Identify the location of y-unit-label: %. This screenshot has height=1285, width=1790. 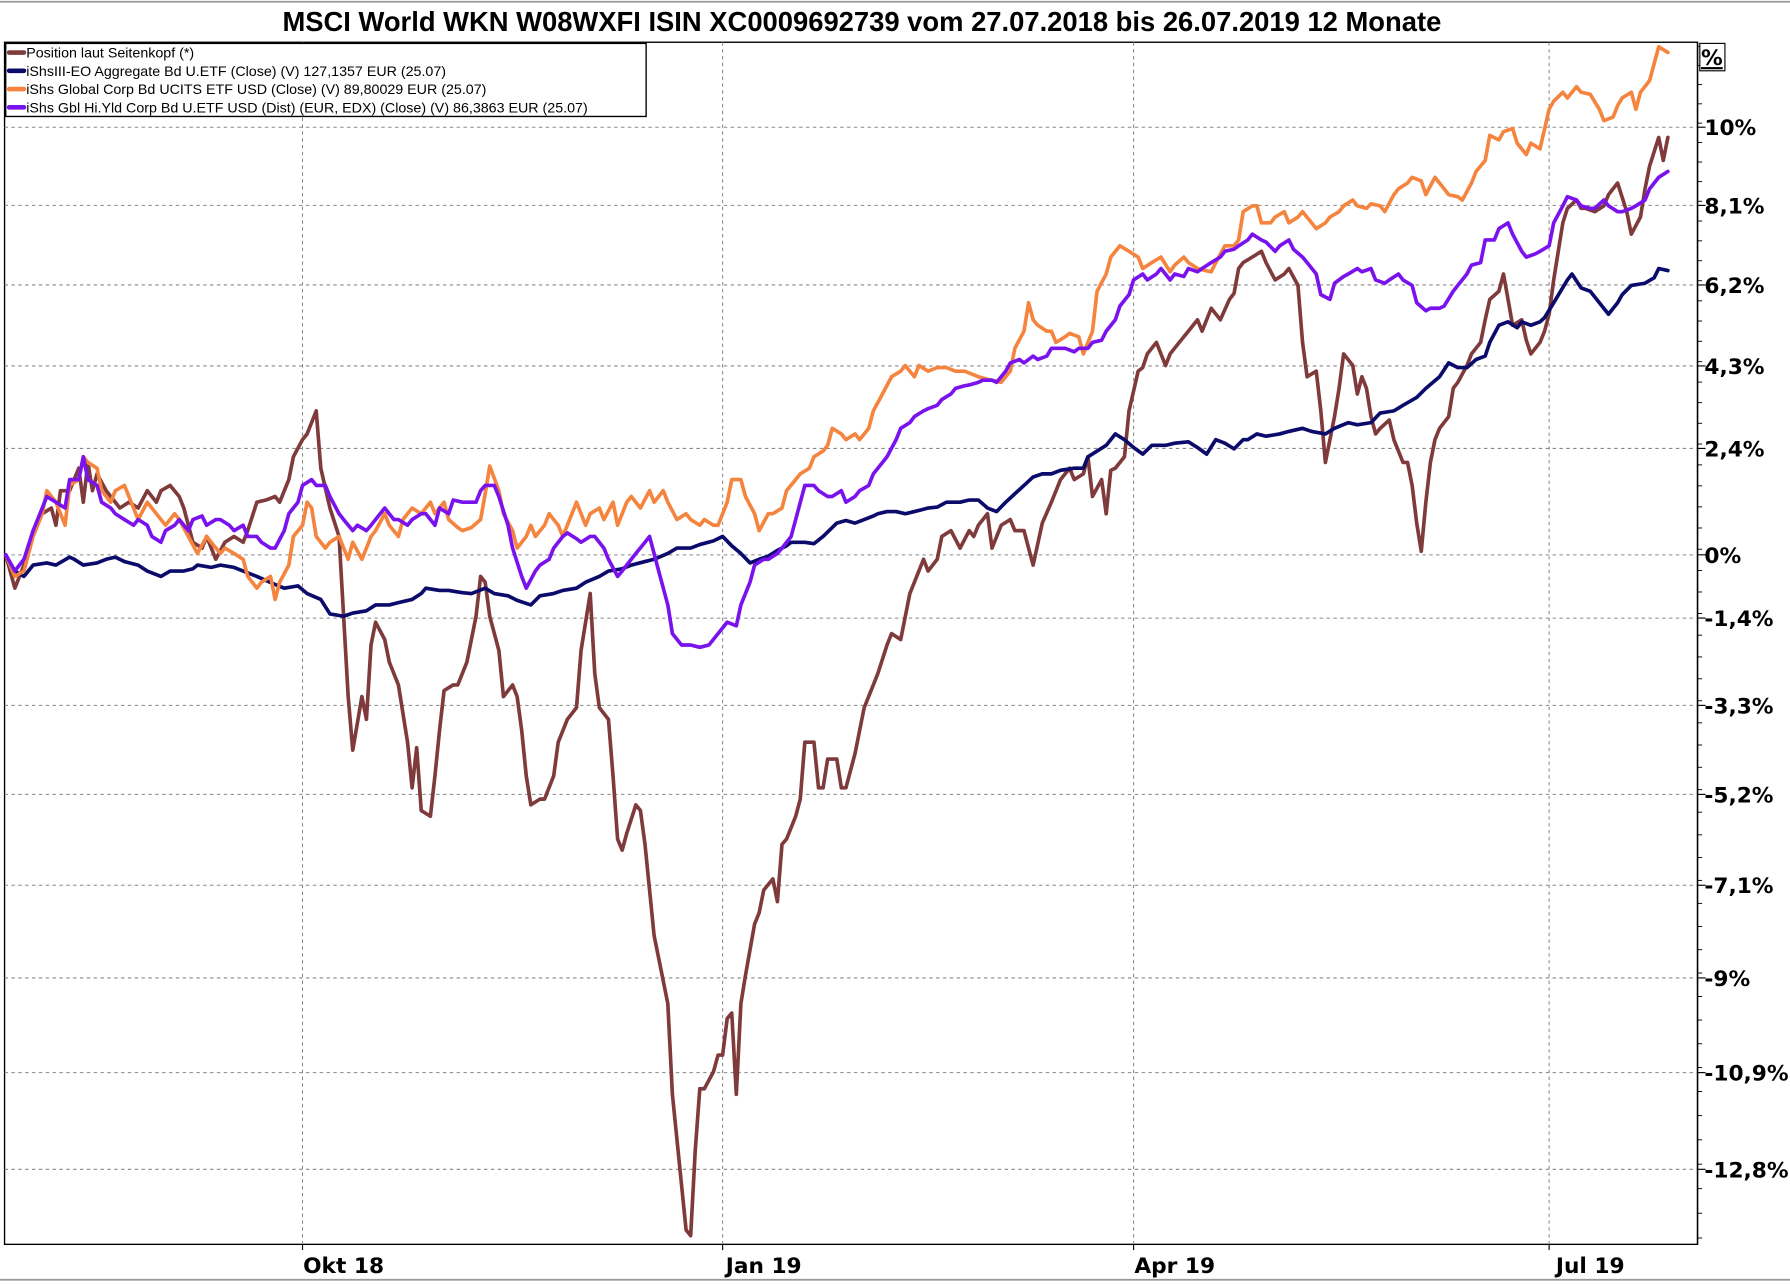
(1712, 58).